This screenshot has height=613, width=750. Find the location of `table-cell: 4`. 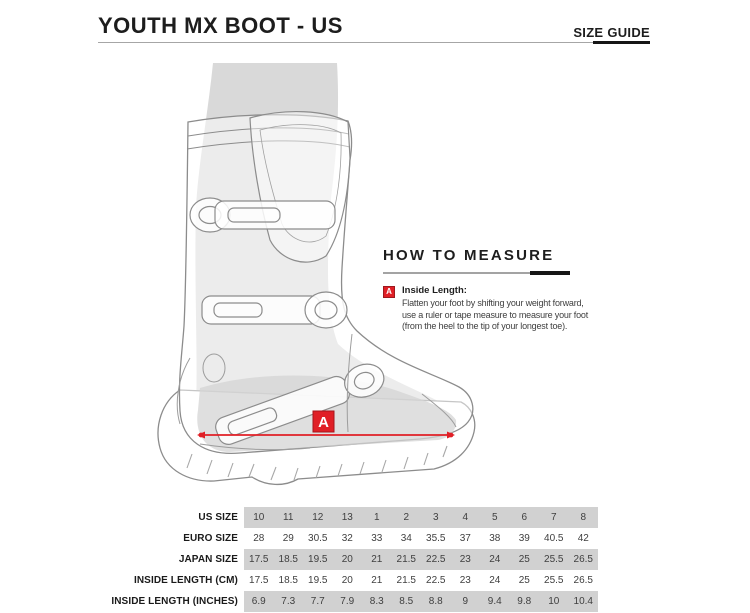

table-cell: 4 is located at coordinates (465, 517).